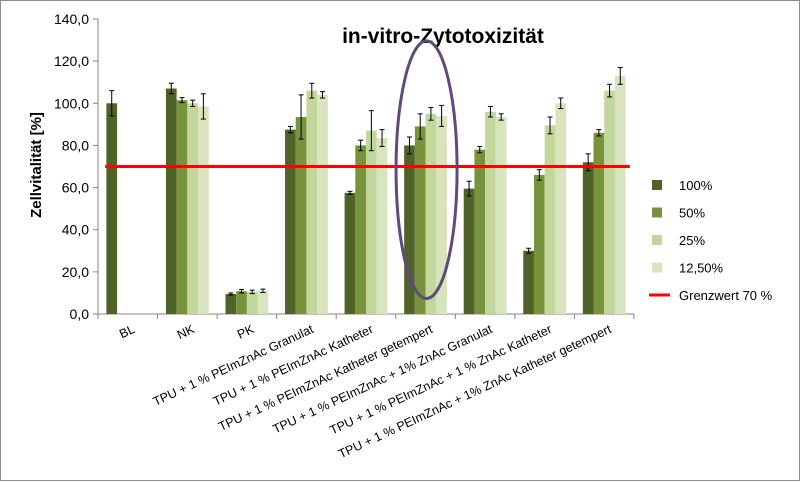 The height and width of the screenshot is (482, 800). I want to click on highlight-ellipse, so click(426, 169).